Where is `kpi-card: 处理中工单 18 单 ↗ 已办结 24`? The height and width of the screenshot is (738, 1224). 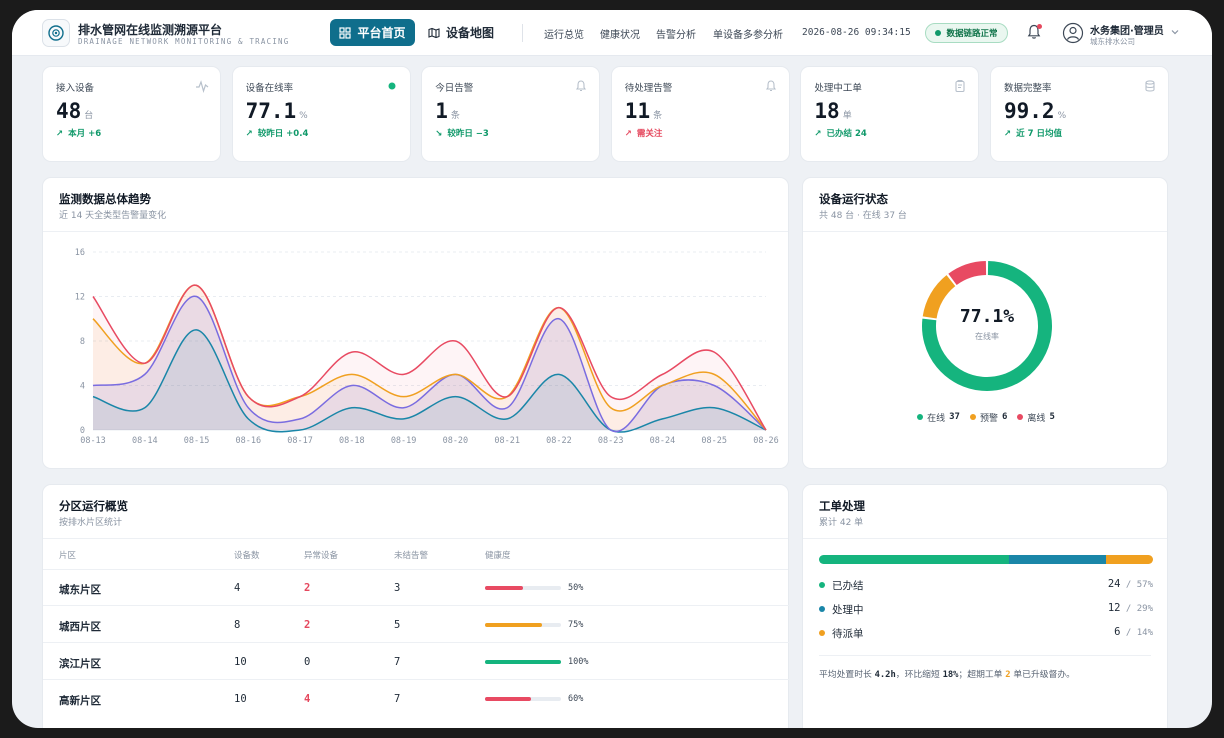
kpi-card: 处理中工单 18 单 ↗ 已办结 24 is located at coordinates (890, 114).